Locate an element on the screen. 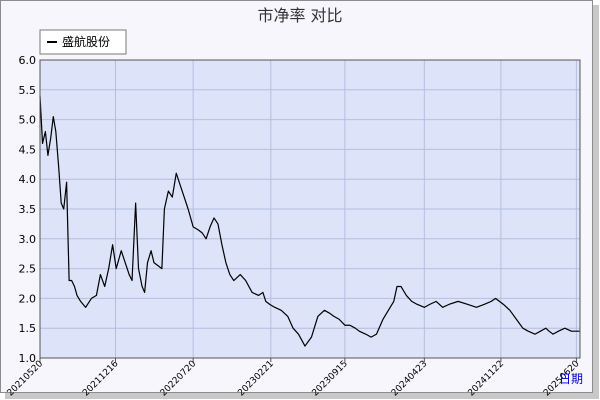 Image resolution: width=600 pixels, height=400 pixels. legend-label: 盛航股份 is located at coordinates (86, 41).